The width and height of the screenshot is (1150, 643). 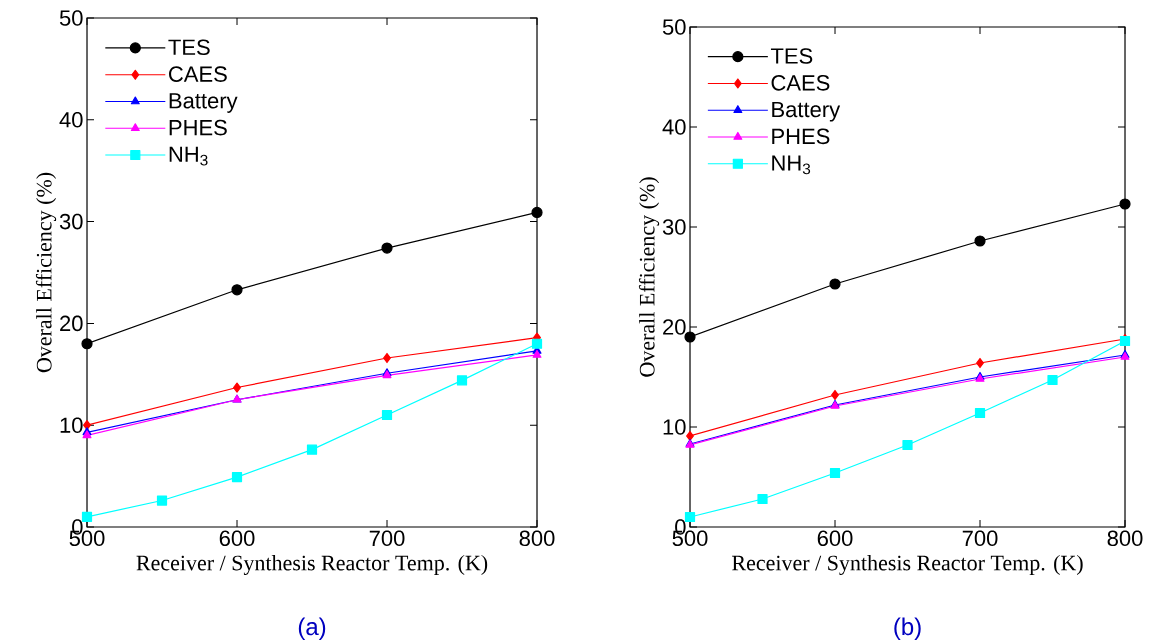 I want to click on text: (a), so click(x=312, y=628).